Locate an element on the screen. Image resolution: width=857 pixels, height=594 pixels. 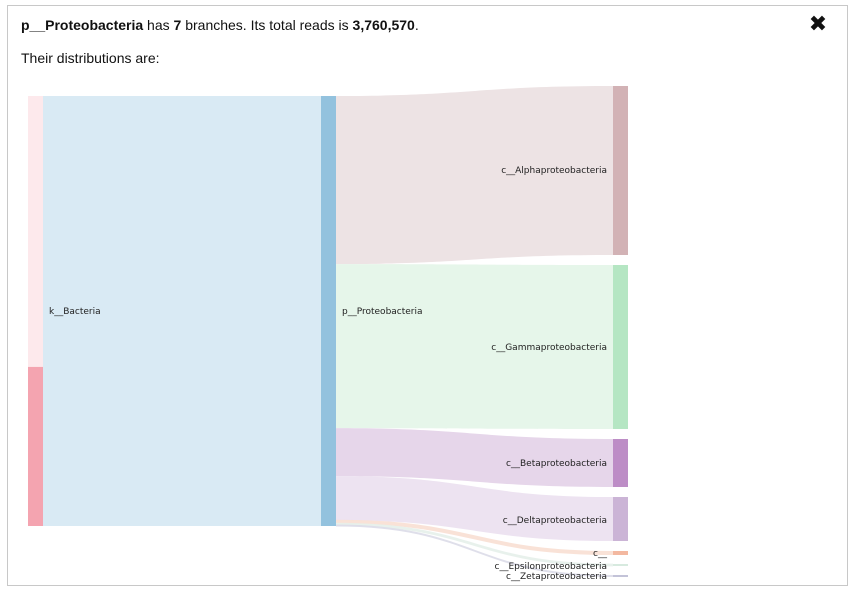
close-icon: ✖ is located at coordinates (818, 23).